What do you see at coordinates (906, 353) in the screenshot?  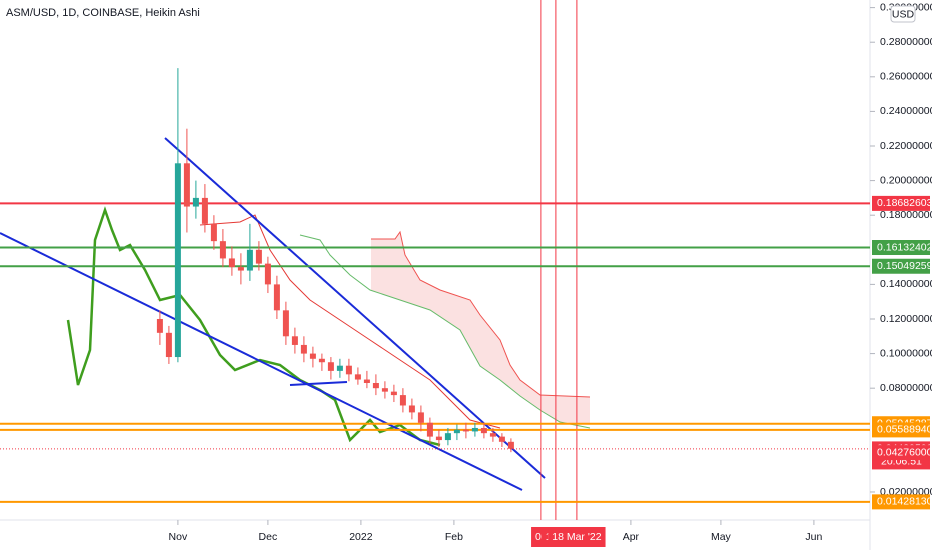 I see `y-tick-label: 0.10000000` at bounding box center [906, 353].